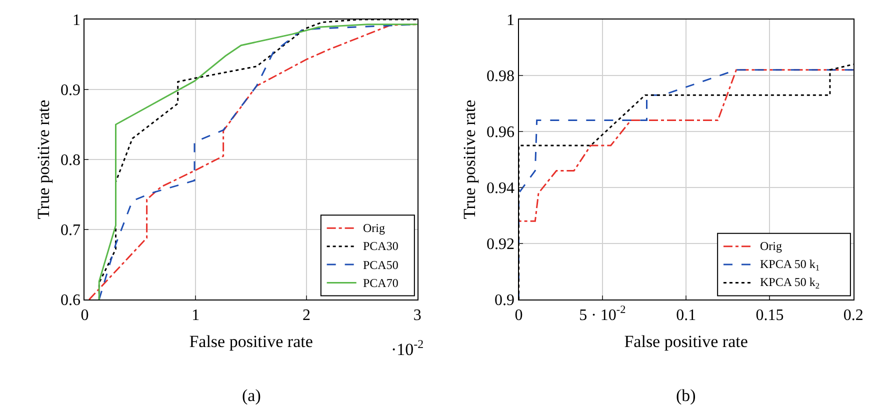 Image resolution: width=888 pixels, height=417 pixels. Describe the element at coordinates (380, 265) in the screenshot. I see `legend-label: PCA50` at that location.